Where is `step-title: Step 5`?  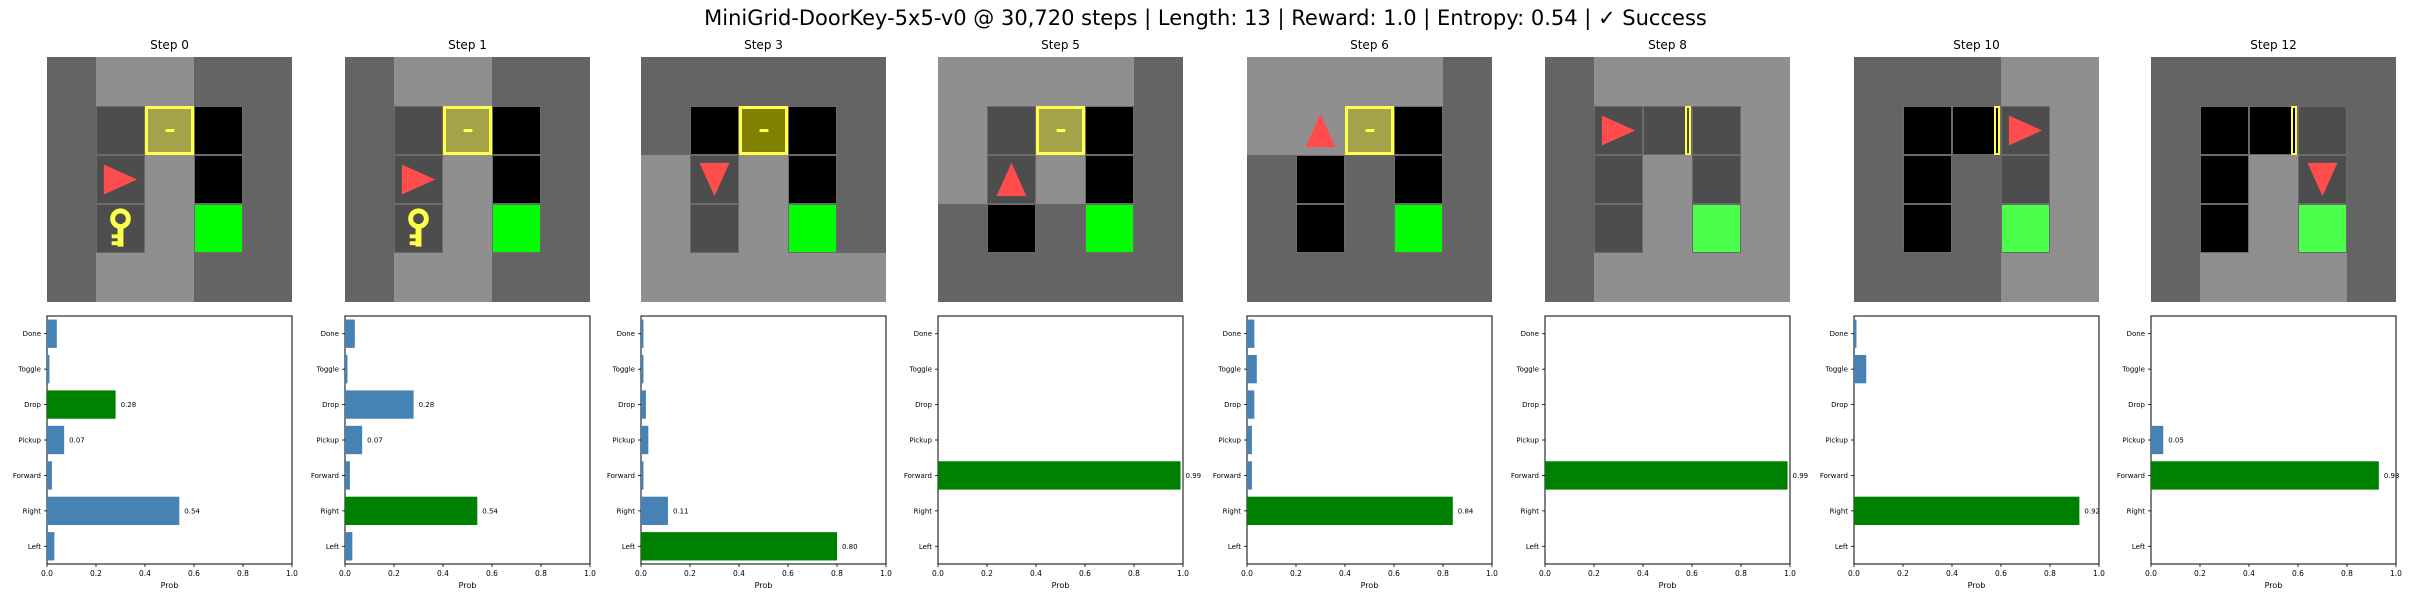
step-title: Step 5 is located at coordinates (1060, 45).